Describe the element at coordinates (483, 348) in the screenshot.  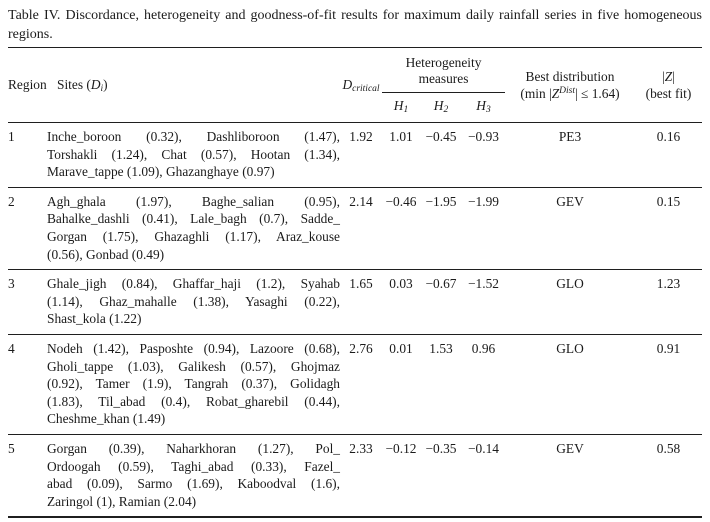
I see `h3-cell: 0.96` at that location.